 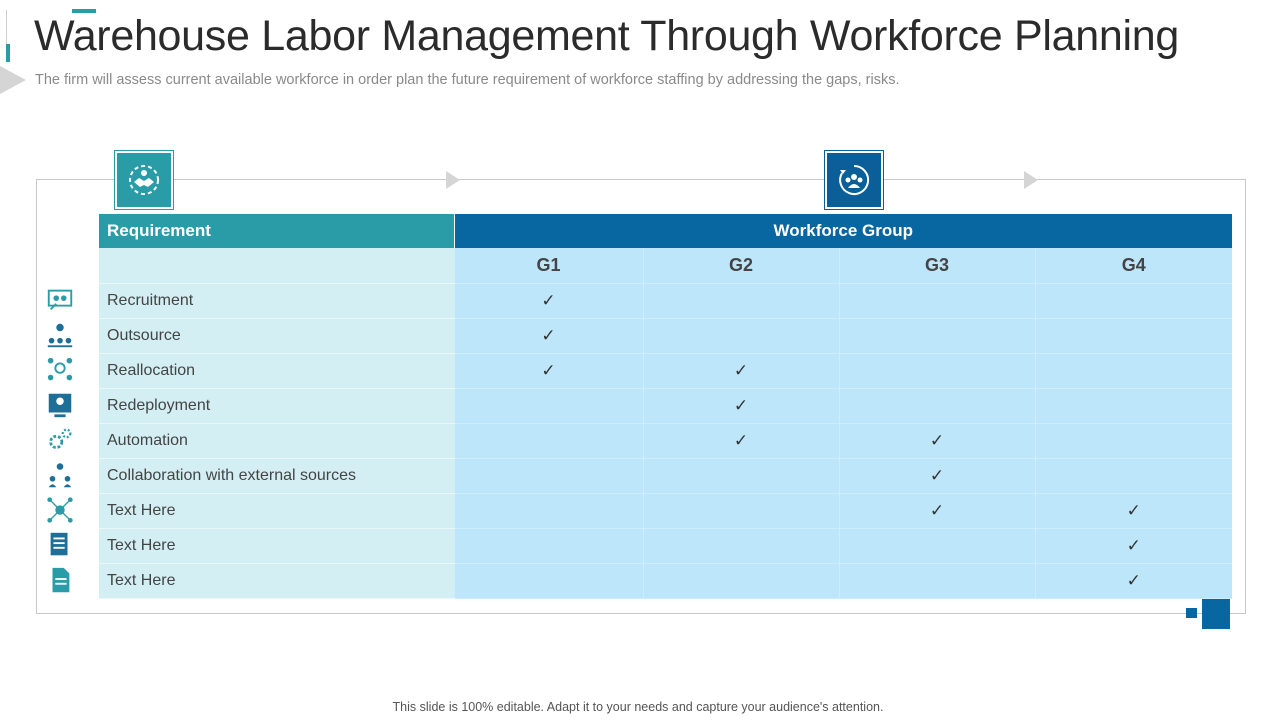 What do you see at coordinates (60, 545) in the screenshot?
I see `document-icon` at bounding box center [60, 545].